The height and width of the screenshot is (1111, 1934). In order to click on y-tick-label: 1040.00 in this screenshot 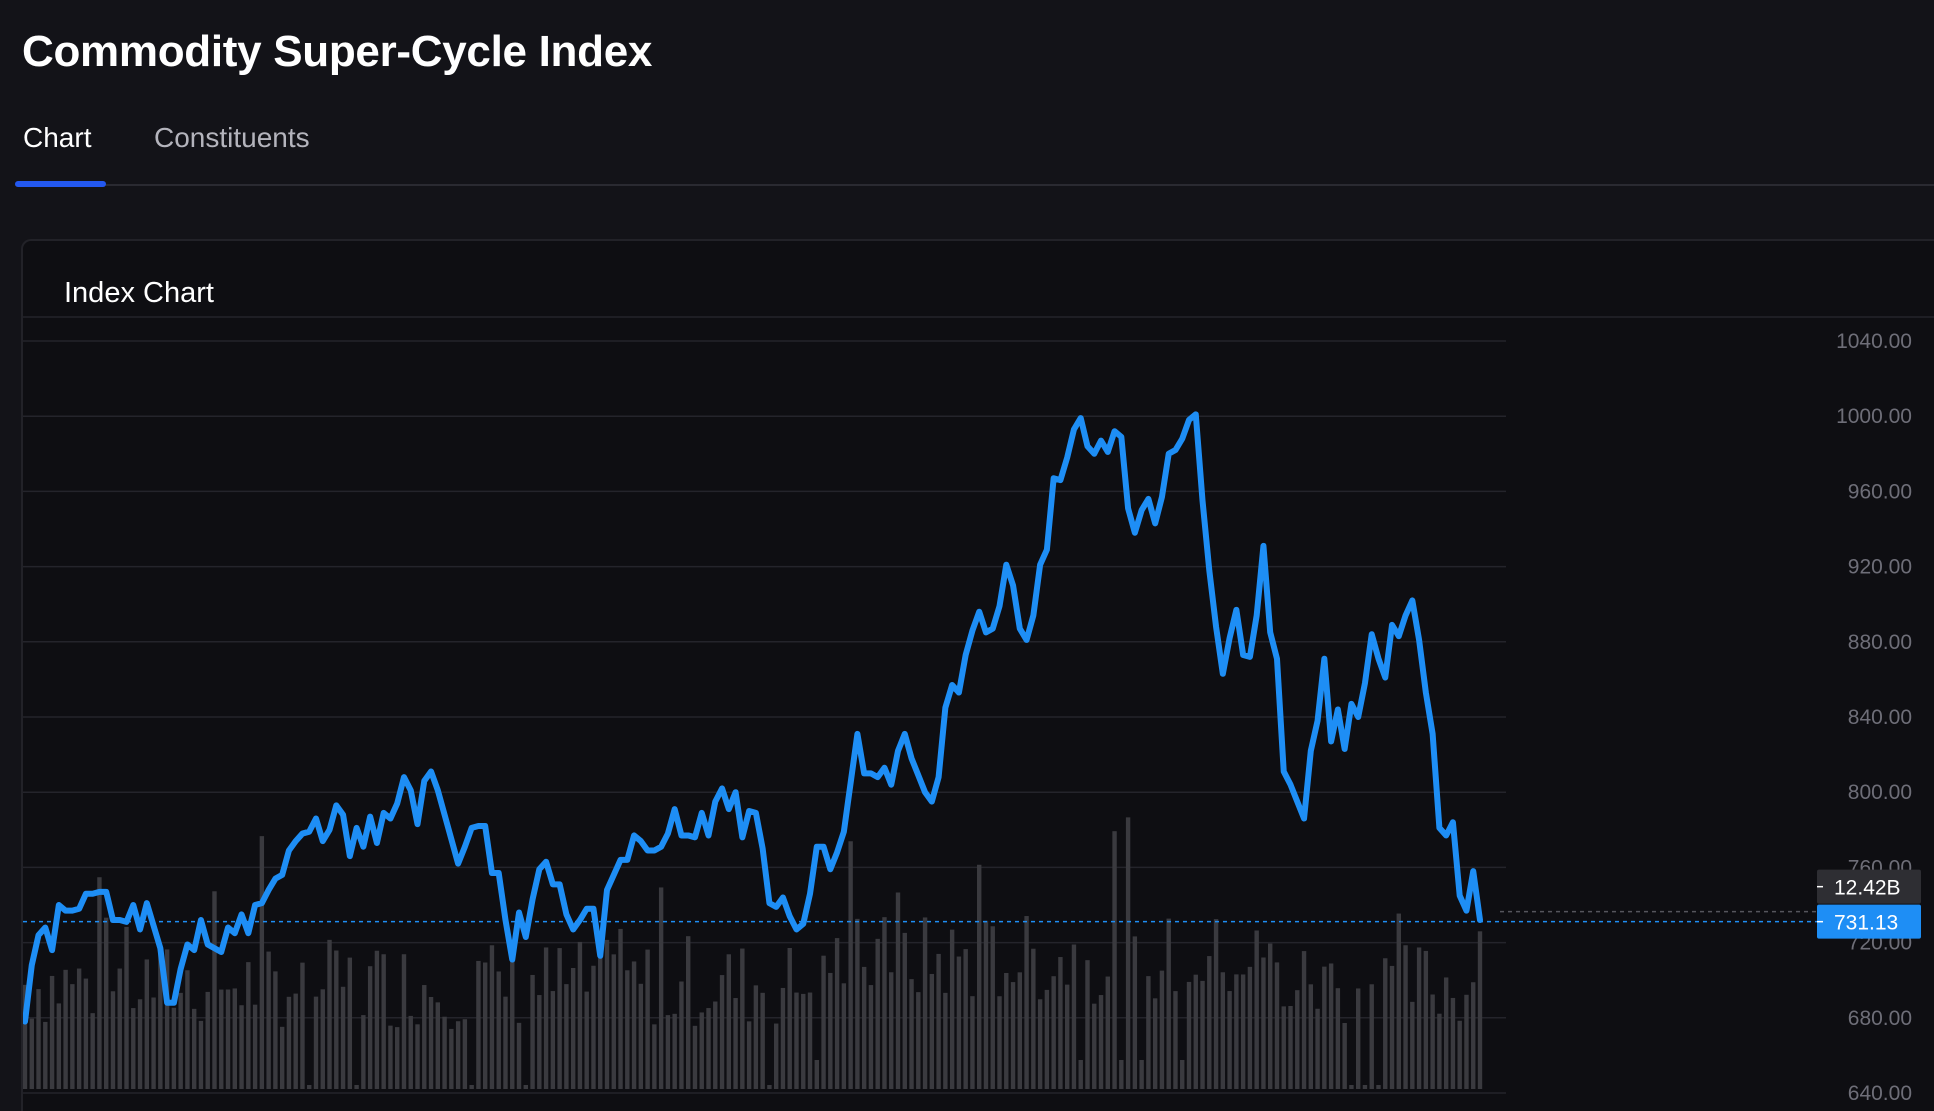, I will do `click(1874, 341)`.